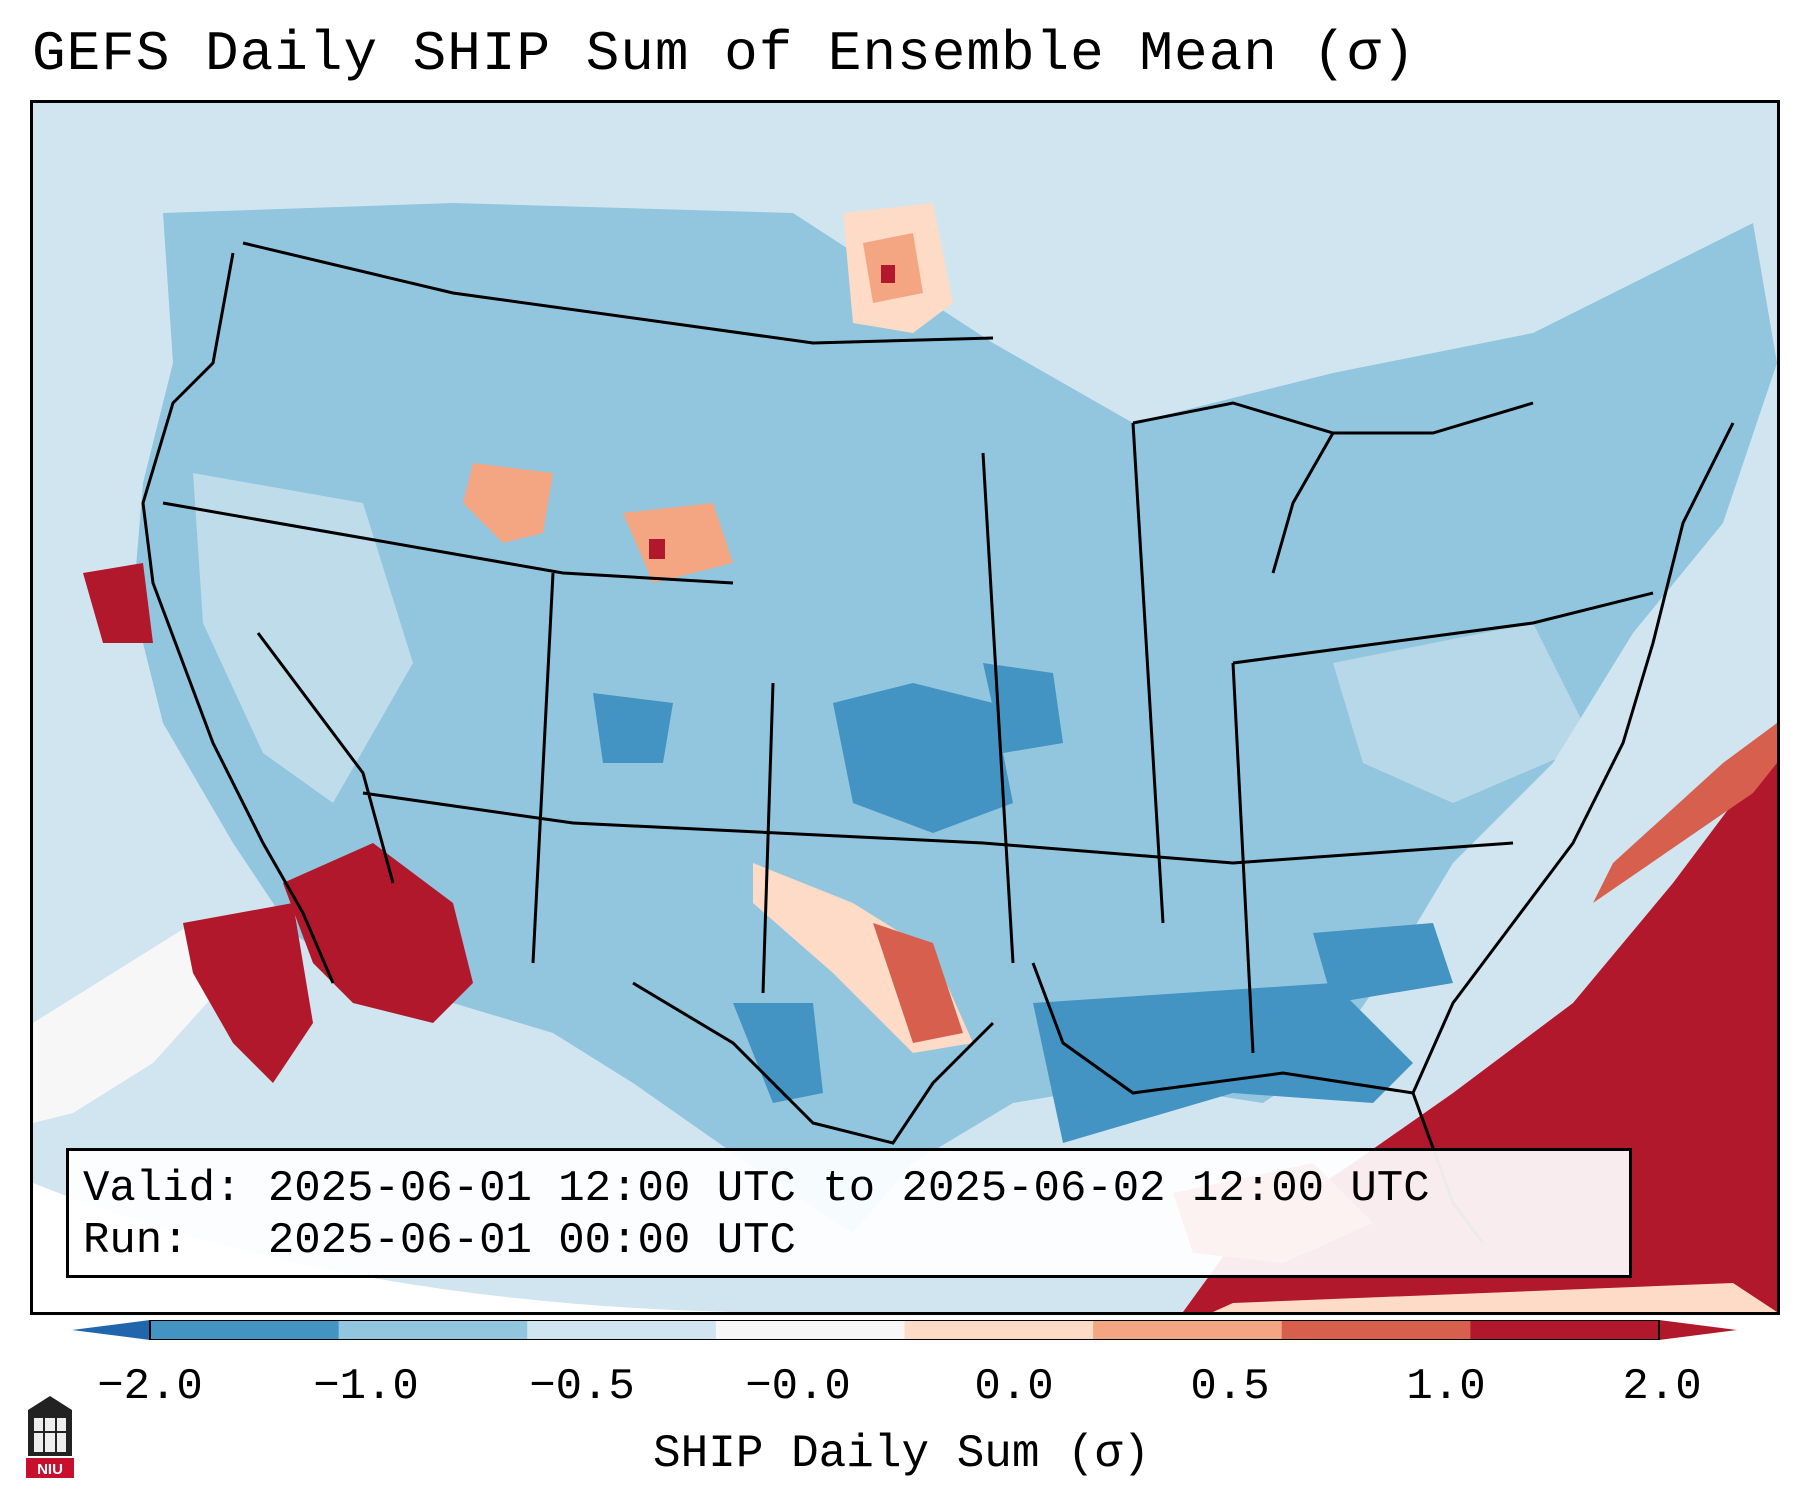 The width and height of the screenshot is (1803, 1506). What do you see at coordinates (1230, 1387) in the screenshot?
I see `colorbar-tick: 0.5` at bounding box center [1230, 1387].